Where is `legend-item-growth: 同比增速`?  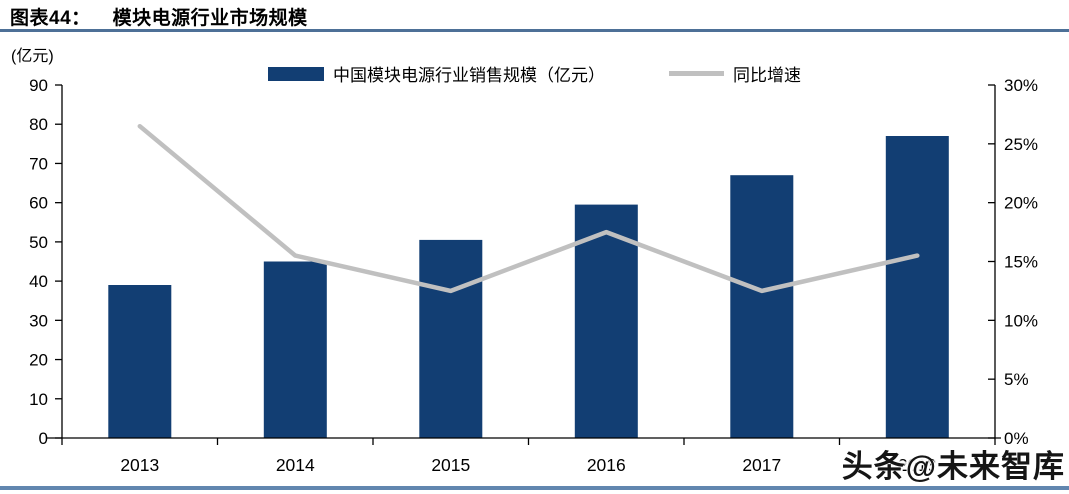
legend-item-growth: 同比增速 is located at coordinates (735, 73).